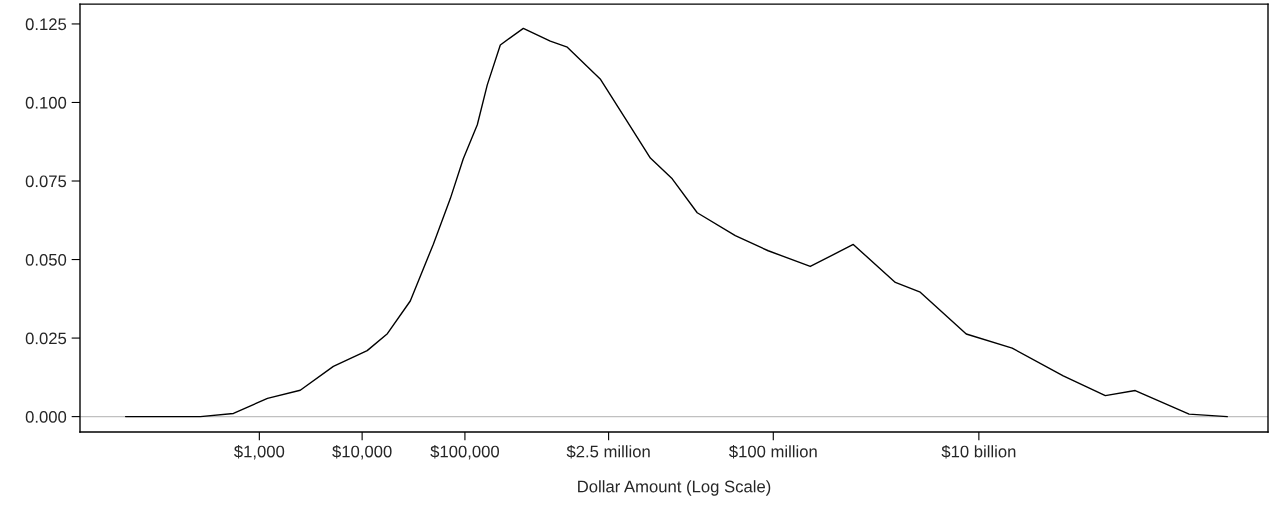 This screenshot has width=1274, height=514. I want to click on x-tick-label: $100 million, so click(773, 451).